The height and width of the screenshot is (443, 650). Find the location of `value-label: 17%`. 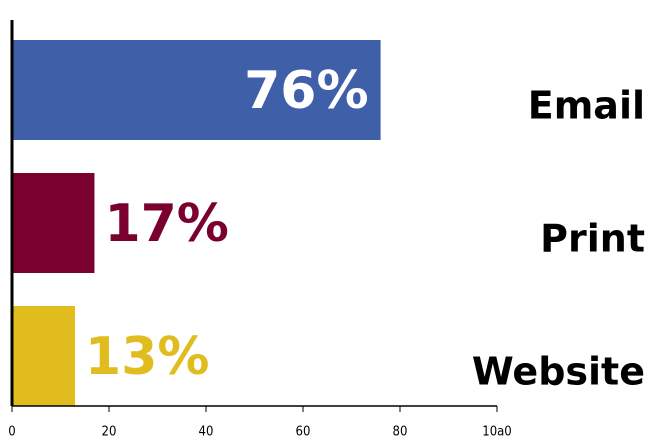

value-label: 17% is located at coordinates (166, 224).